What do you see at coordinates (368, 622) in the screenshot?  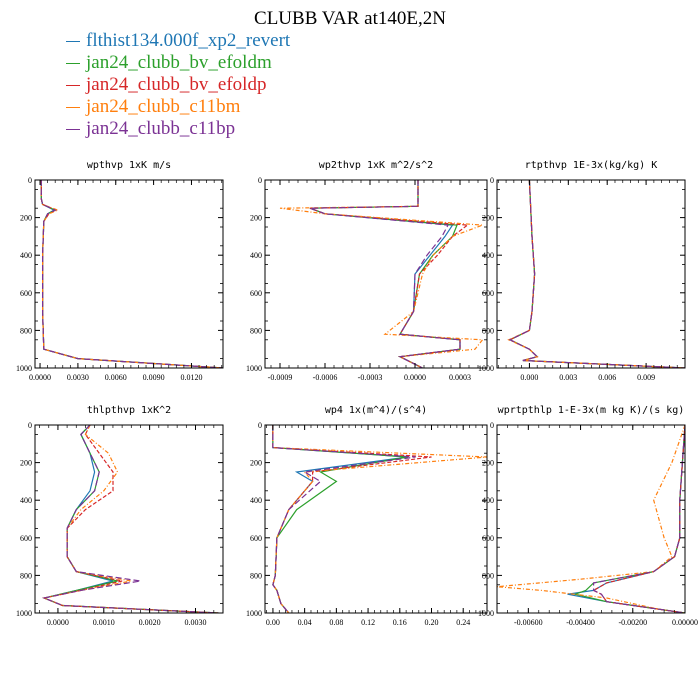 I see `x-tick-label: 0.12` at bounding box center [368, 622].